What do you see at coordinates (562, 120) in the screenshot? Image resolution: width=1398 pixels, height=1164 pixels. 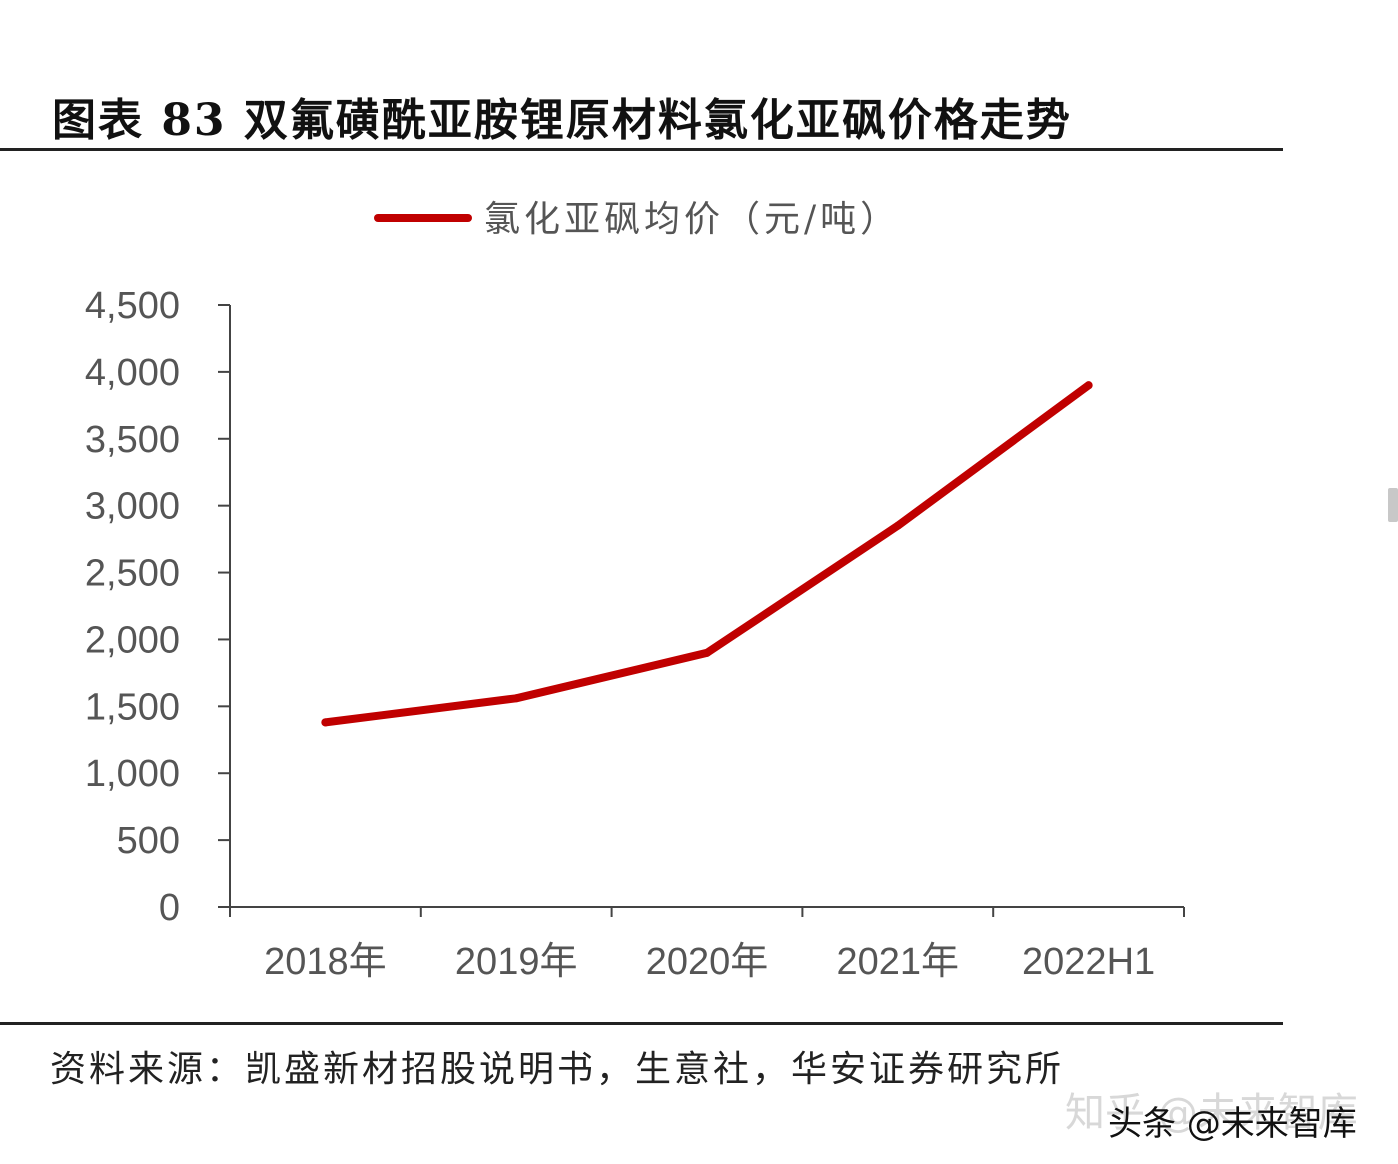 I see `figure-title: 图表 83 双氟磺酰亚胺锂原材料氯化亚砜价格走势` at bounding box center [562, 120].